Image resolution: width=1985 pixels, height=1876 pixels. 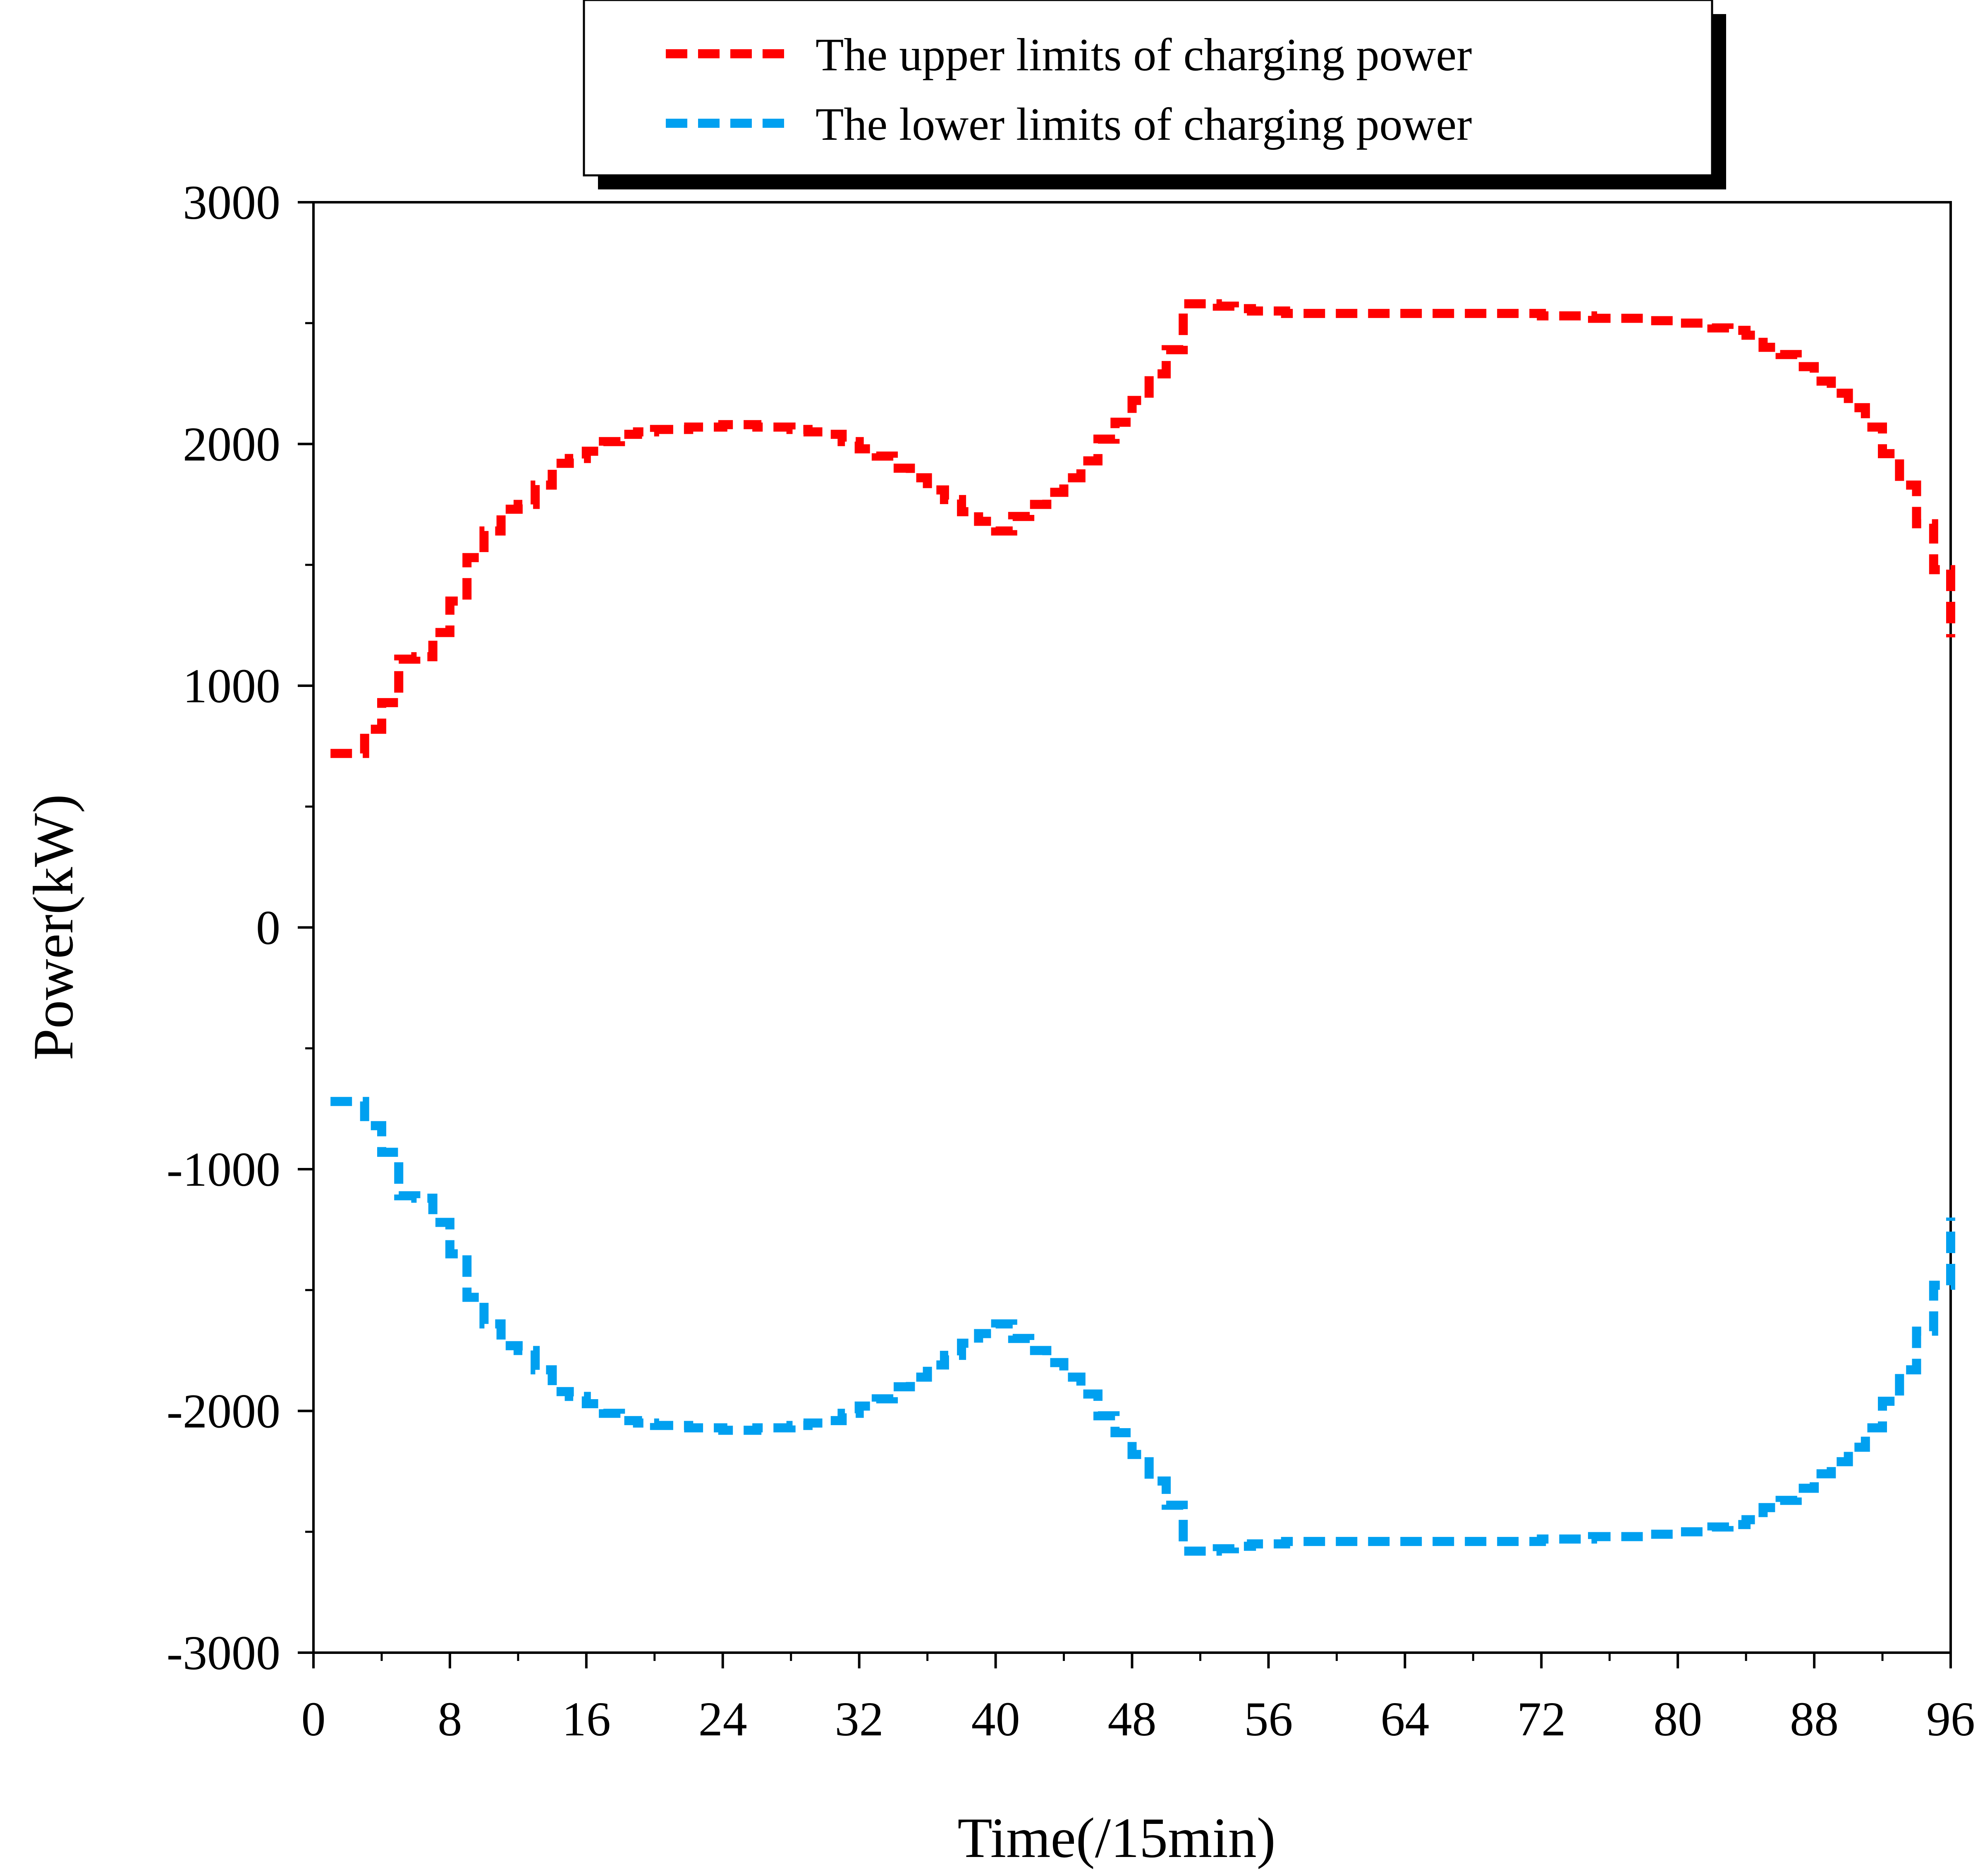 What do you see at coordinates (1132, 1719) in the screenshot?
I see `x-tick-label: 48` at bounding box center [1132, 1719].